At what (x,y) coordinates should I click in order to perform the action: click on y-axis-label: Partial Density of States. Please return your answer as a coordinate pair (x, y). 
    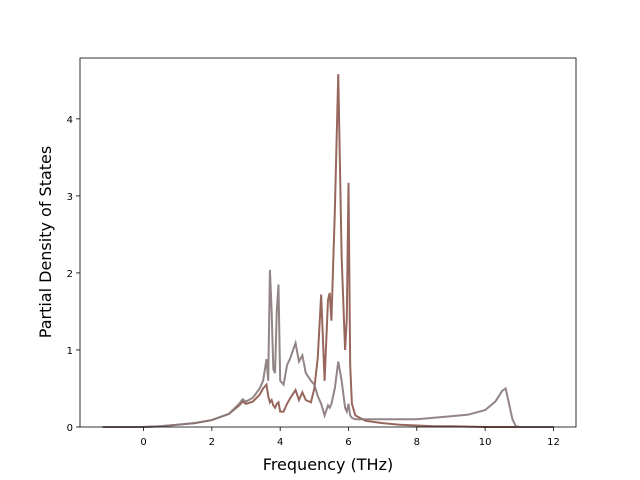
    Looking at the image, I should click on (45, 242).